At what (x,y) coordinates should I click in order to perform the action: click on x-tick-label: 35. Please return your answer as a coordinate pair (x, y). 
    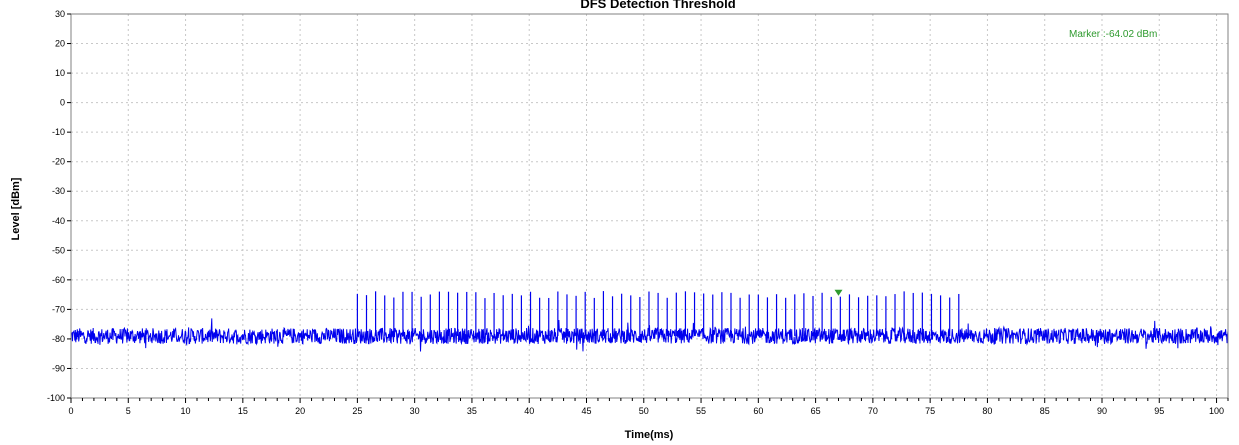
    Looking at the image, I should click on (472, 411).